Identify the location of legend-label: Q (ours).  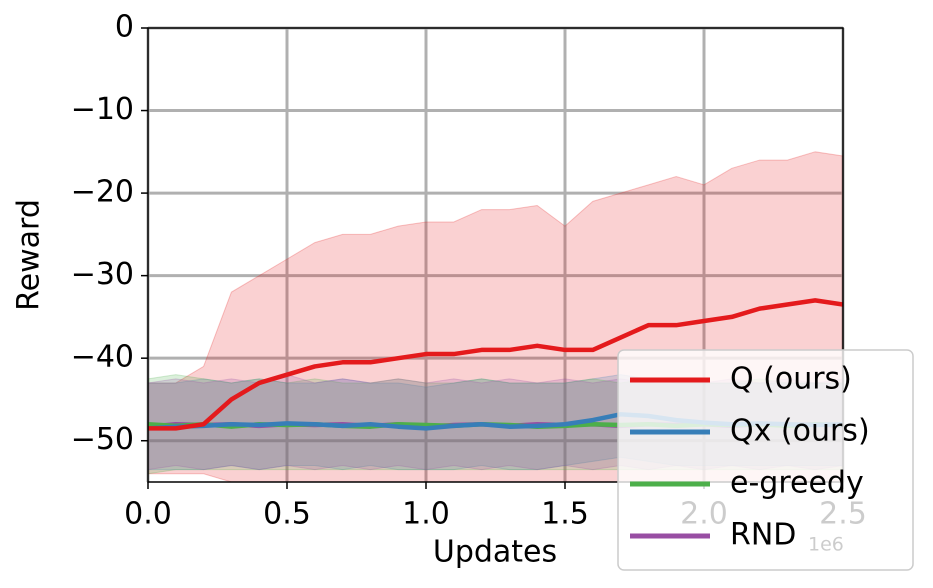
(791, 379).